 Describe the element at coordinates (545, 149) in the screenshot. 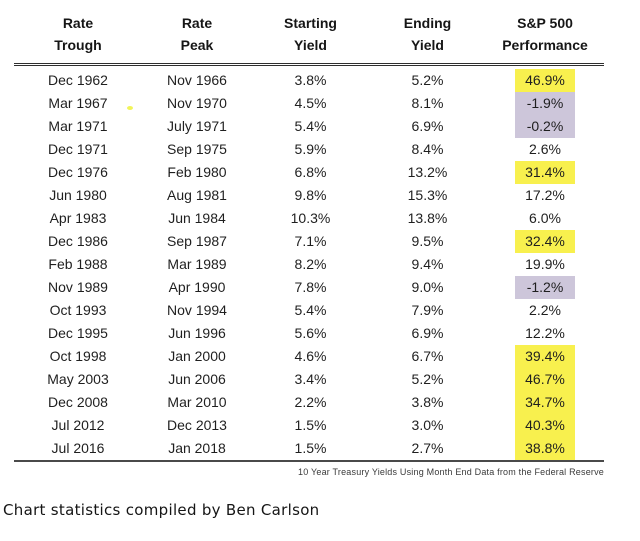

I see `performance-value: 2.6%` at that location.